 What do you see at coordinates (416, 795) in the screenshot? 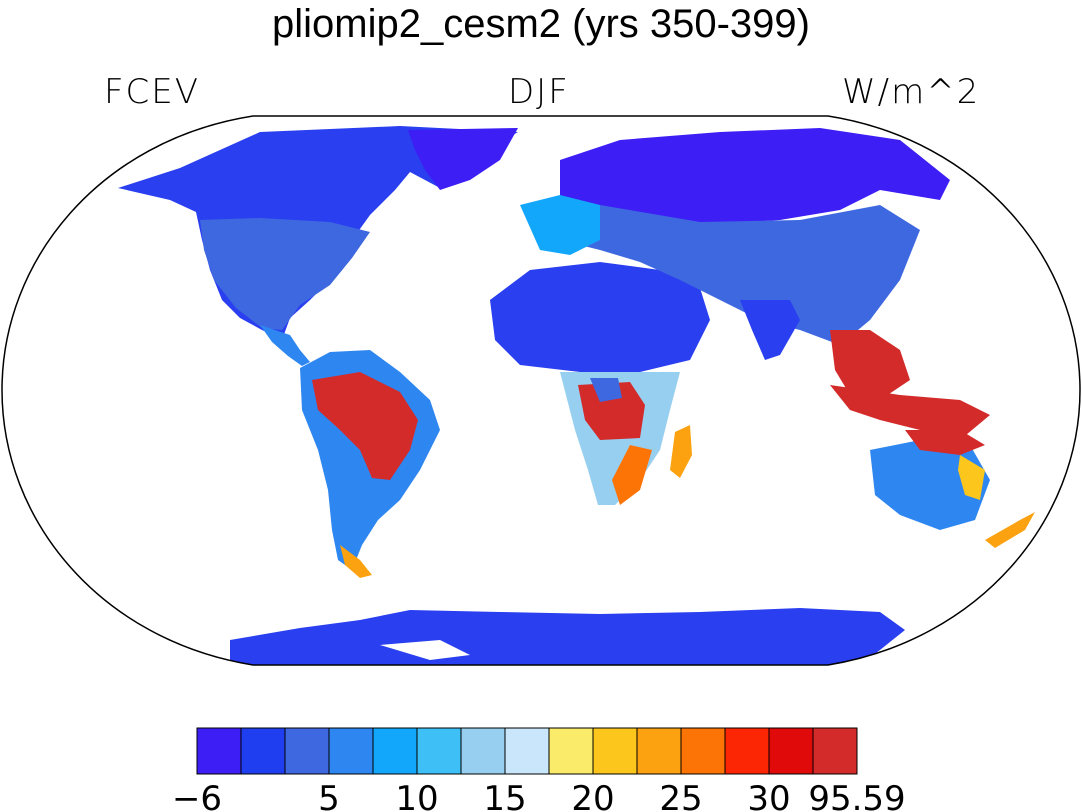
I see `colorbar-tick-label: 10` at bounding box center [416, 795].